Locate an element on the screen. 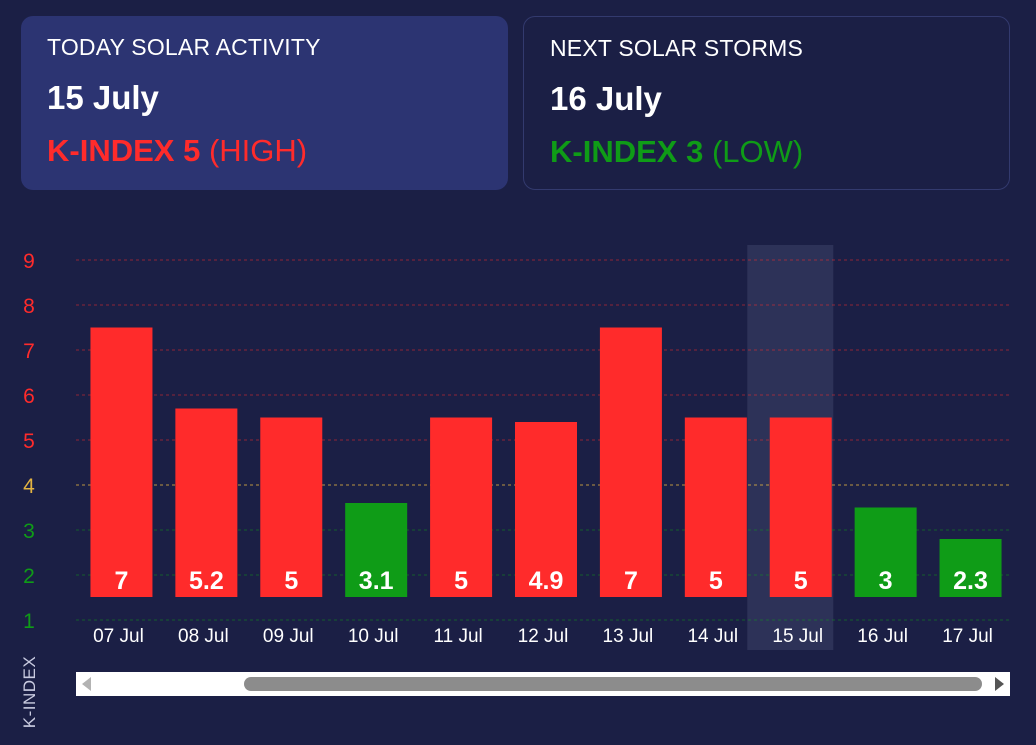 Image resolution: width=1036 pixels, height=745 pixels. next-kindex: K-INDEX 3 (LOW) is located at coordinates (766, 152).